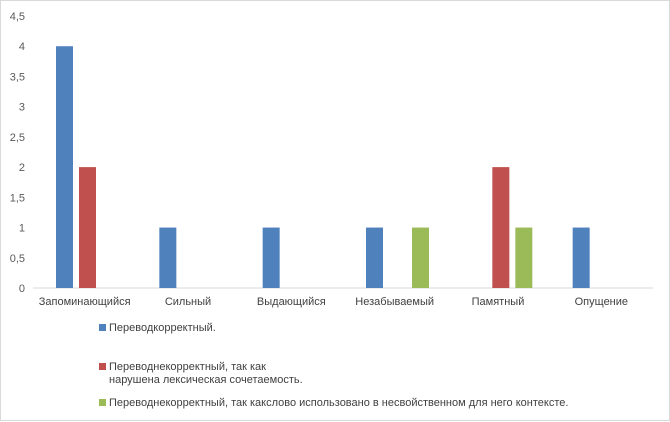 This screenshot has height=422, width=670. Describe the element at coordinates (22, 229) in the screenshot. I see `y-tick-label: 1` at that location.